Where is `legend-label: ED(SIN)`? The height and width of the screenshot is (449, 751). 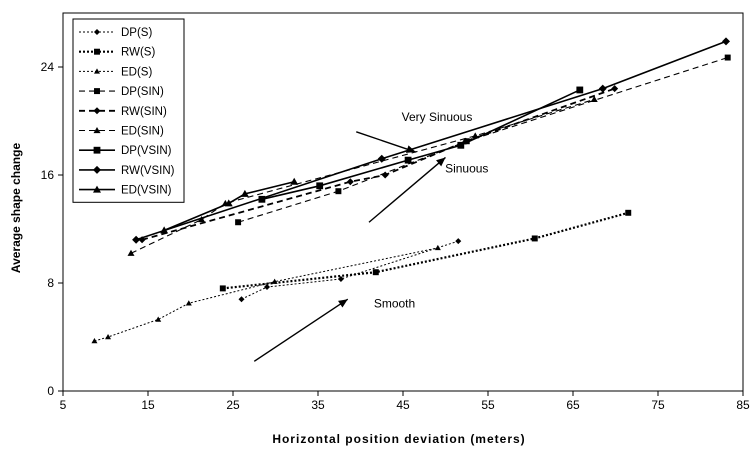 legend-label: ED(SIN) is located at coordinates (142, 132).